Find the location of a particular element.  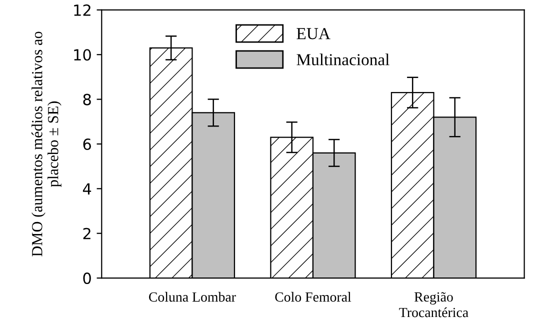

y-tick-label: 8 is located at coordinates (87, 100).